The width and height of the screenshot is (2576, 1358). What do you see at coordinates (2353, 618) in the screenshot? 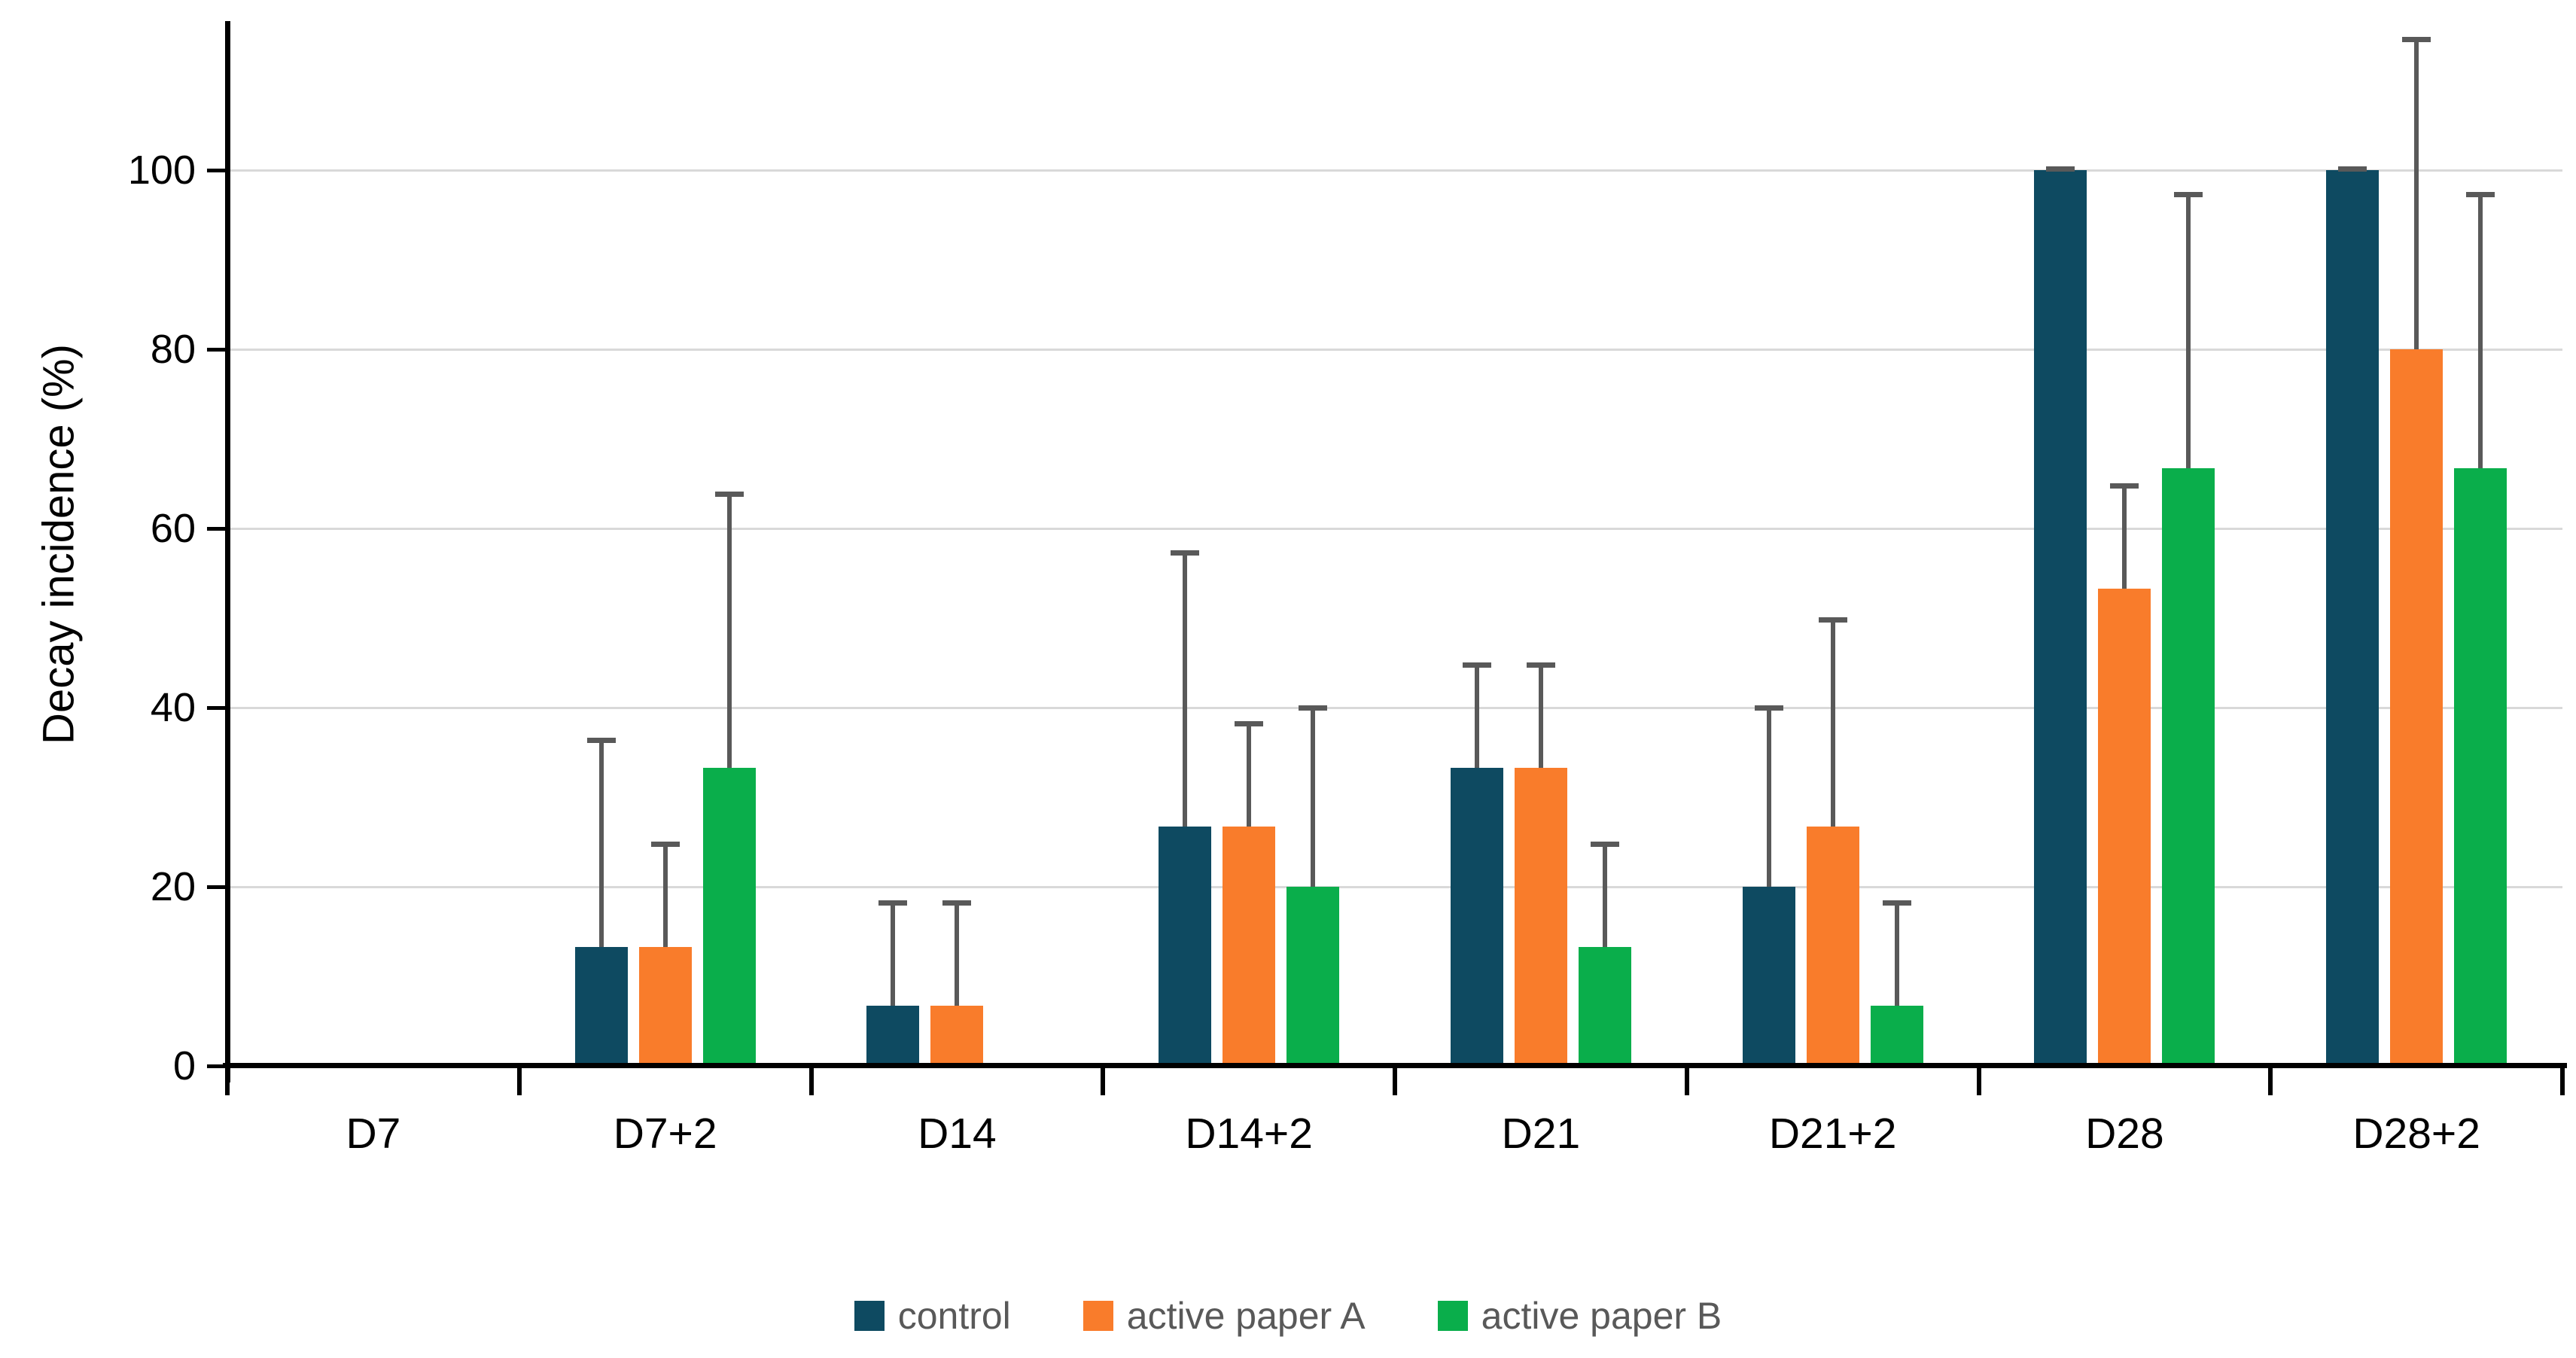
I see `bar-control-D28+2` at bounding box center [2353, 618].